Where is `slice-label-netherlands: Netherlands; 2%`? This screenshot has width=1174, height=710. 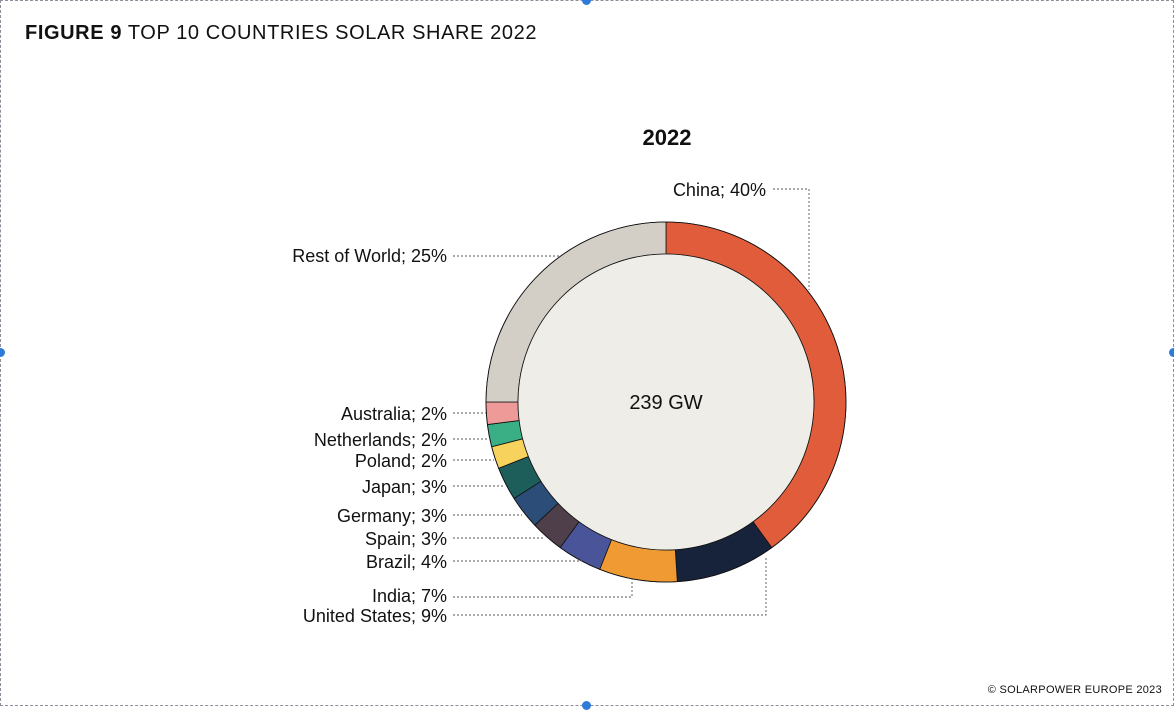 slice-label-netherlands: Netherlands; 2% is located at coordinates (380, 440).